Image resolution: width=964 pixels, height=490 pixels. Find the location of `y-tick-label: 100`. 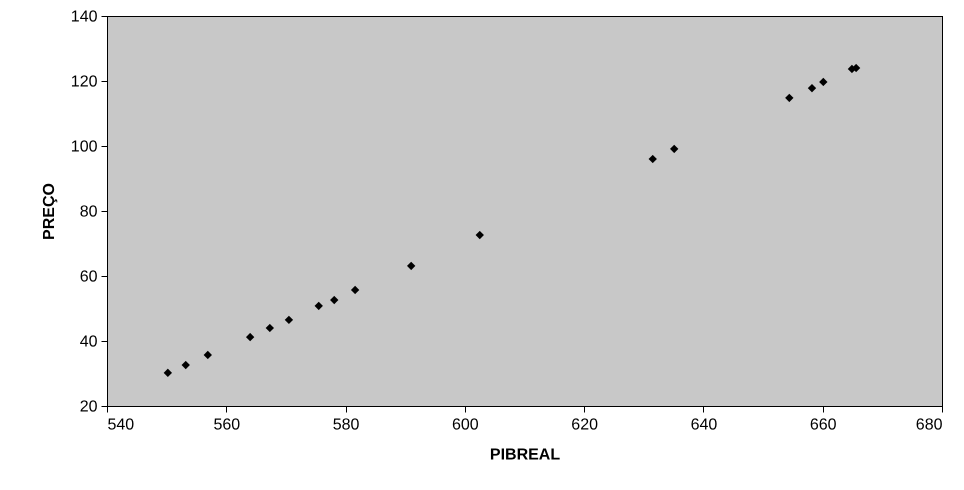

y-tick-label: 100 is located at coordinates (84, 147).